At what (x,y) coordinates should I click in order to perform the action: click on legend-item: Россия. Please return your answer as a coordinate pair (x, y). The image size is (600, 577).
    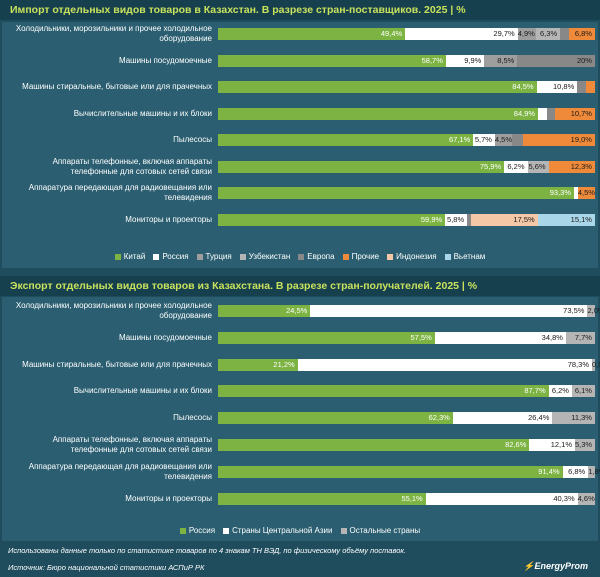
    Looking at the image, I should click on (171, 256).